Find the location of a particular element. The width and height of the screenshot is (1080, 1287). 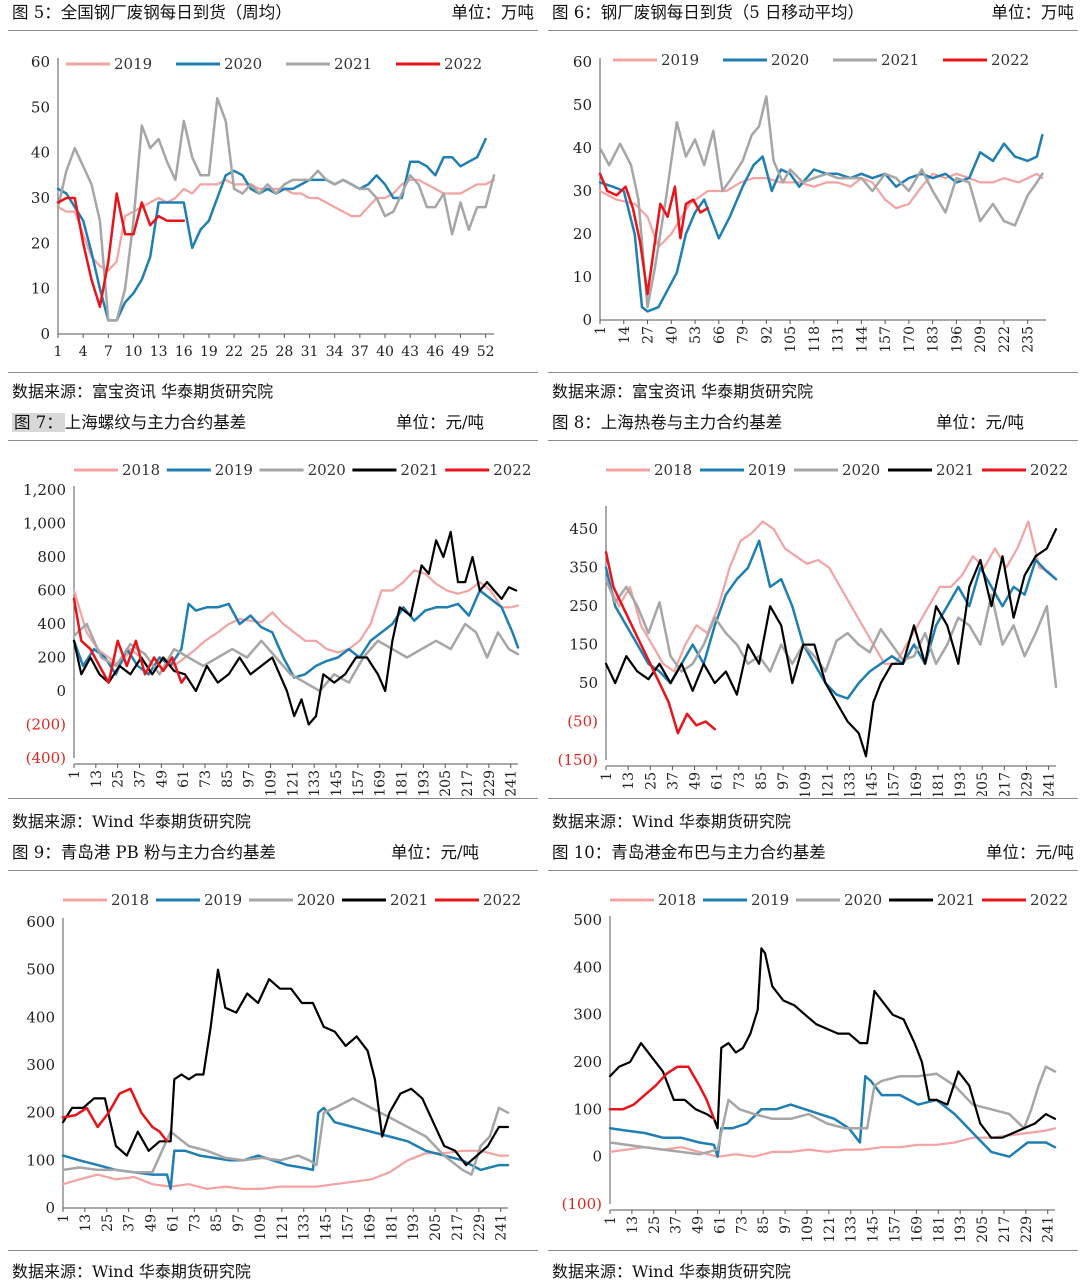

chart-title: 图 10：青岛港金布巴与主力合约基差 is located at coordinates (689, 852).